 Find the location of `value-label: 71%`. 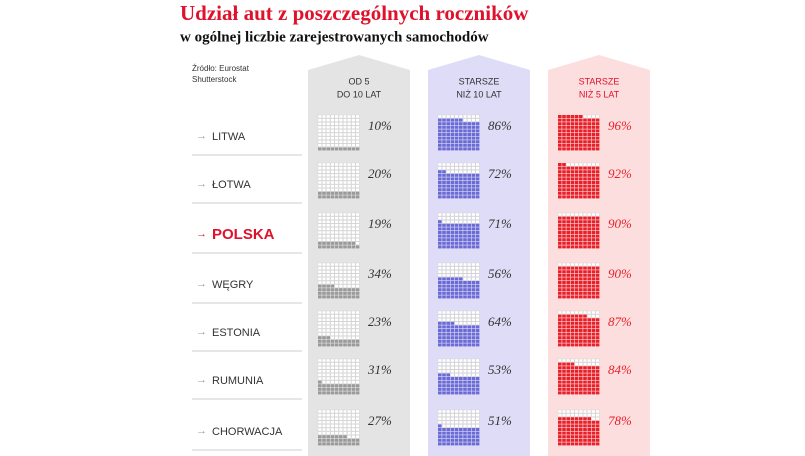

value-label: 71% is located at coordinates (500, 223).